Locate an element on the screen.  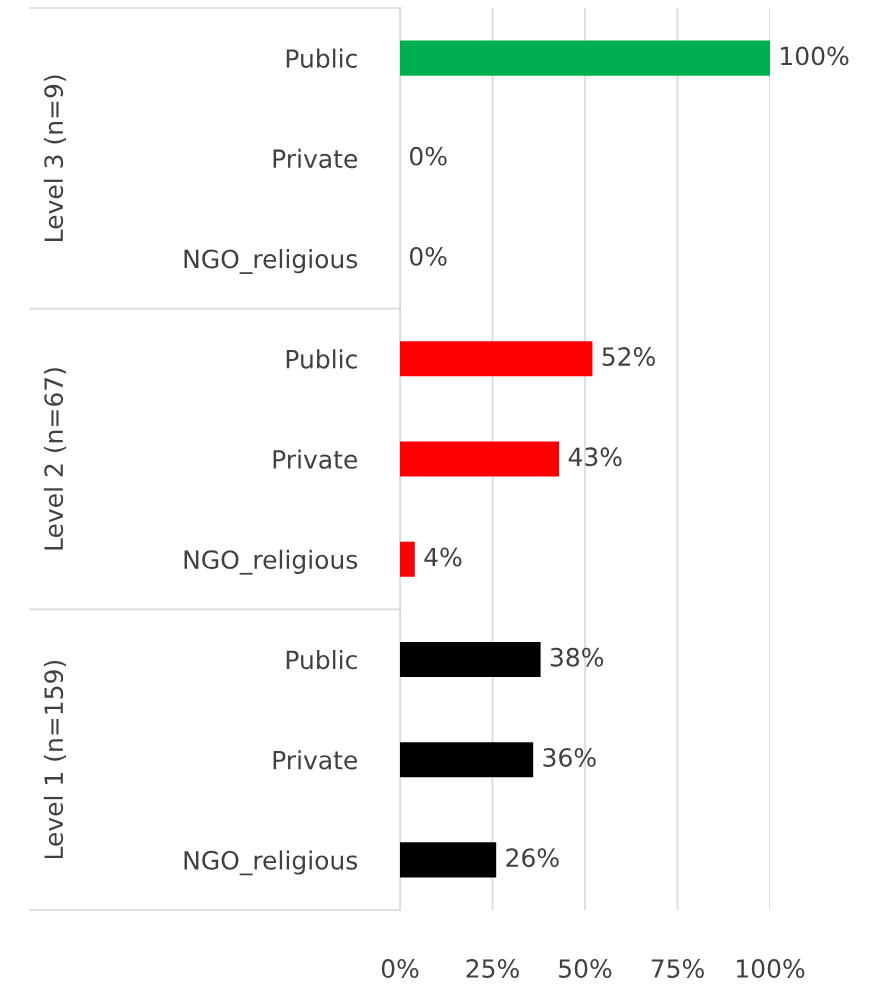
x-tick-label: 0% is located at coordinates (400, 968).